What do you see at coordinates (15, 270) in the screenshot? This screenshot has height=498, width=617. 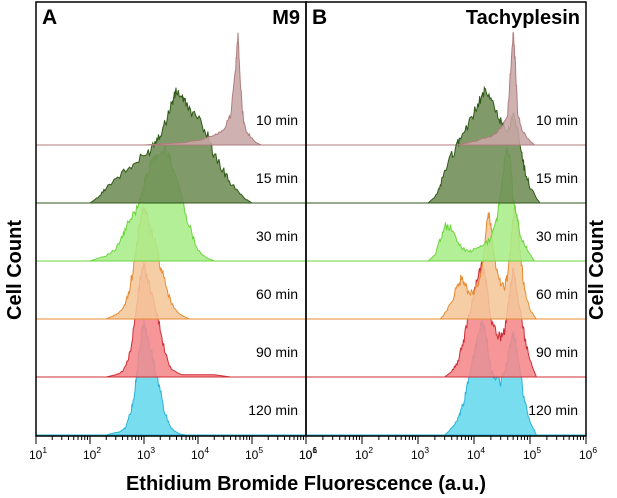 I see `y-axis-label-left: Cell Count` at bounding box center [15, 270].